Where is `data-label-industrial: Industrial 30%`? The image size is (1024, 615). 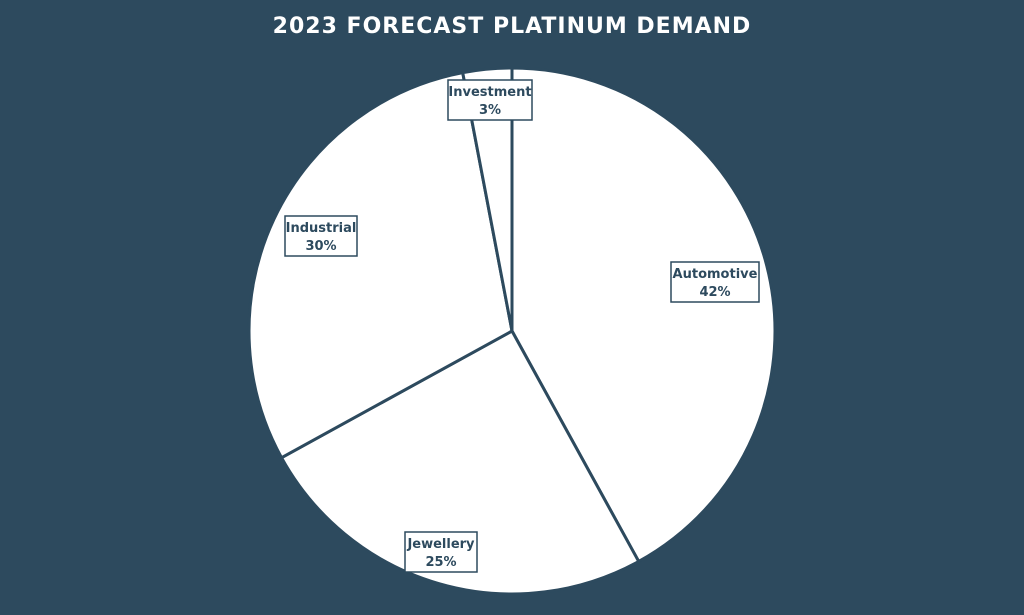
data-label-industrial: Industrial 30% is located at coordinates (321, 236).